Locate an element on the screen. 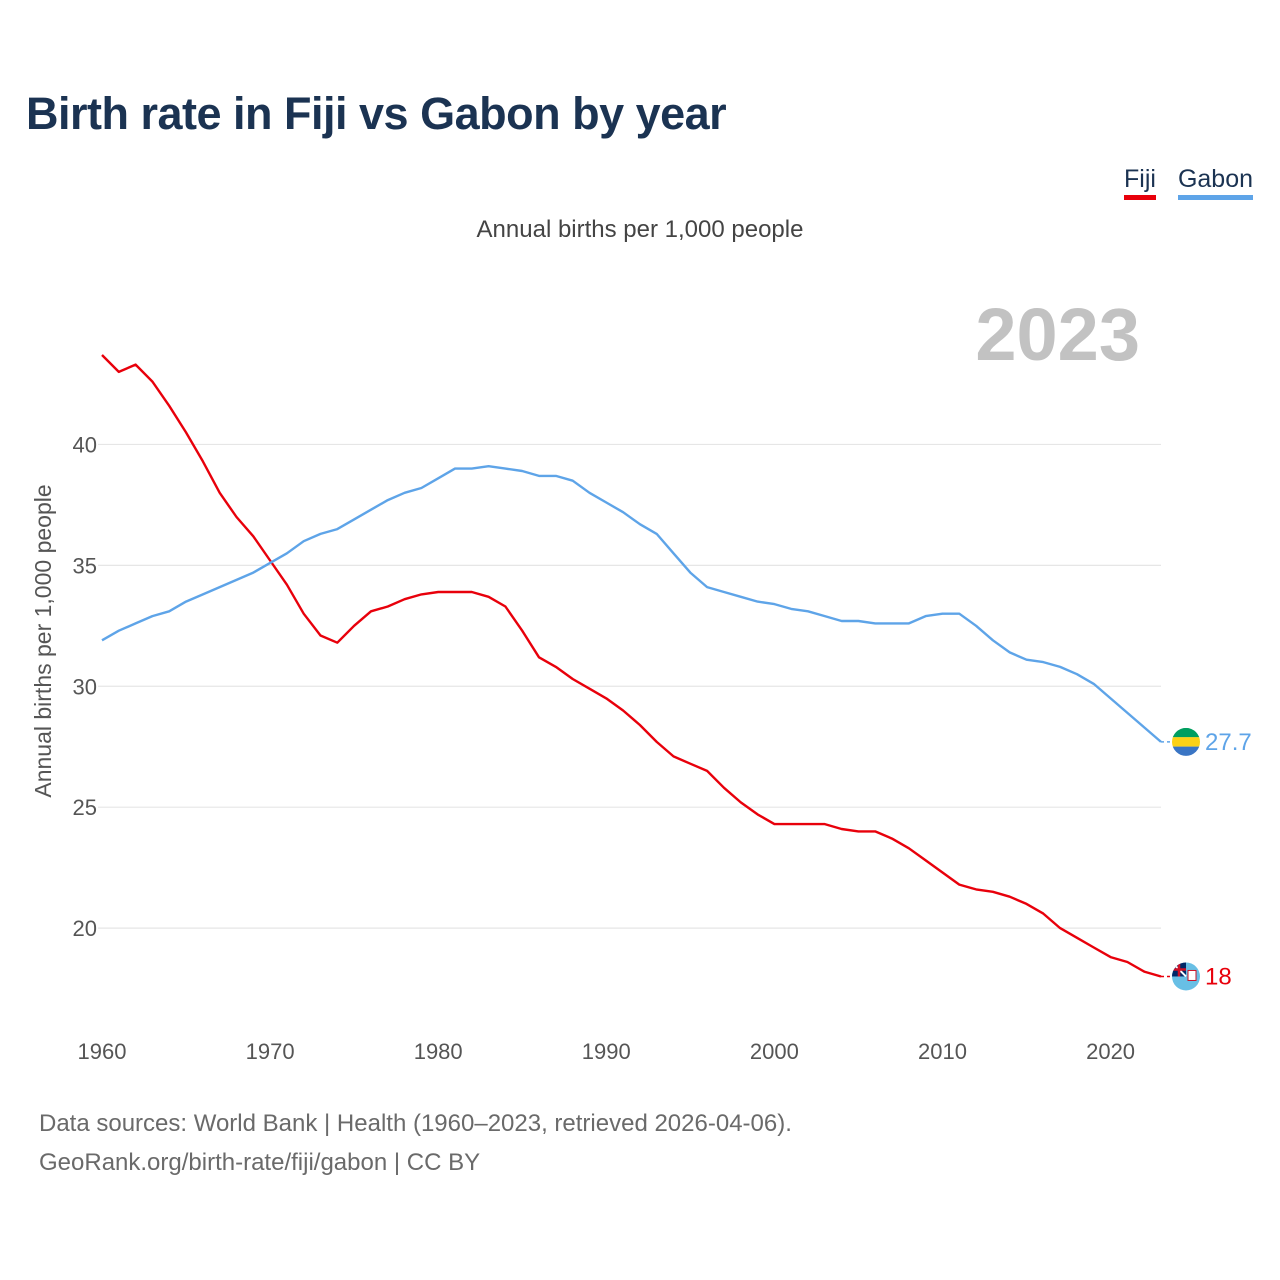 The height and width of the screenshot is (1280, 1280). y-axis-label: Annual births per 1,000 people is located at coordinates (43, 640).